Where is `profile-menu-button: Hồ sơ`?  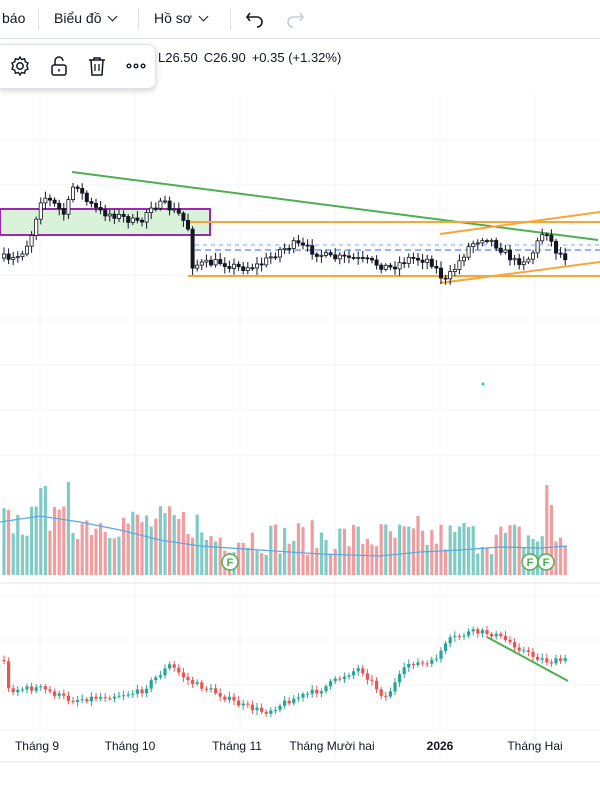
profile-menu-button: Hồ sơ is located at coordinates (181, 18).